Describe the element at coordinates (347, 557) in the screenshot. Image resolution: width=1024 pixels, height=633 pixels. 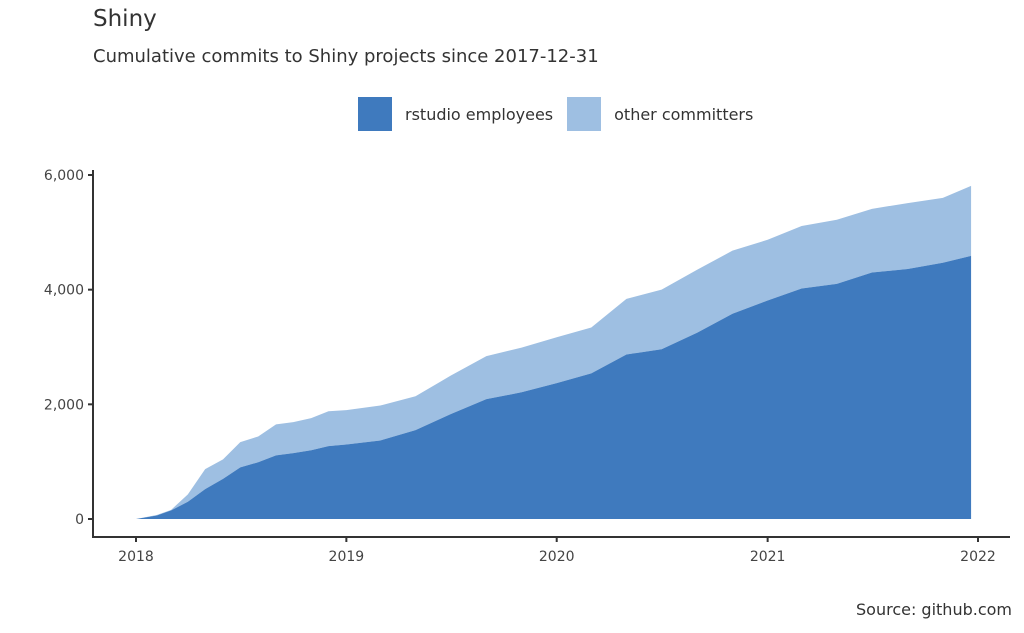
I see `x-tick-label: 2019` at that location.